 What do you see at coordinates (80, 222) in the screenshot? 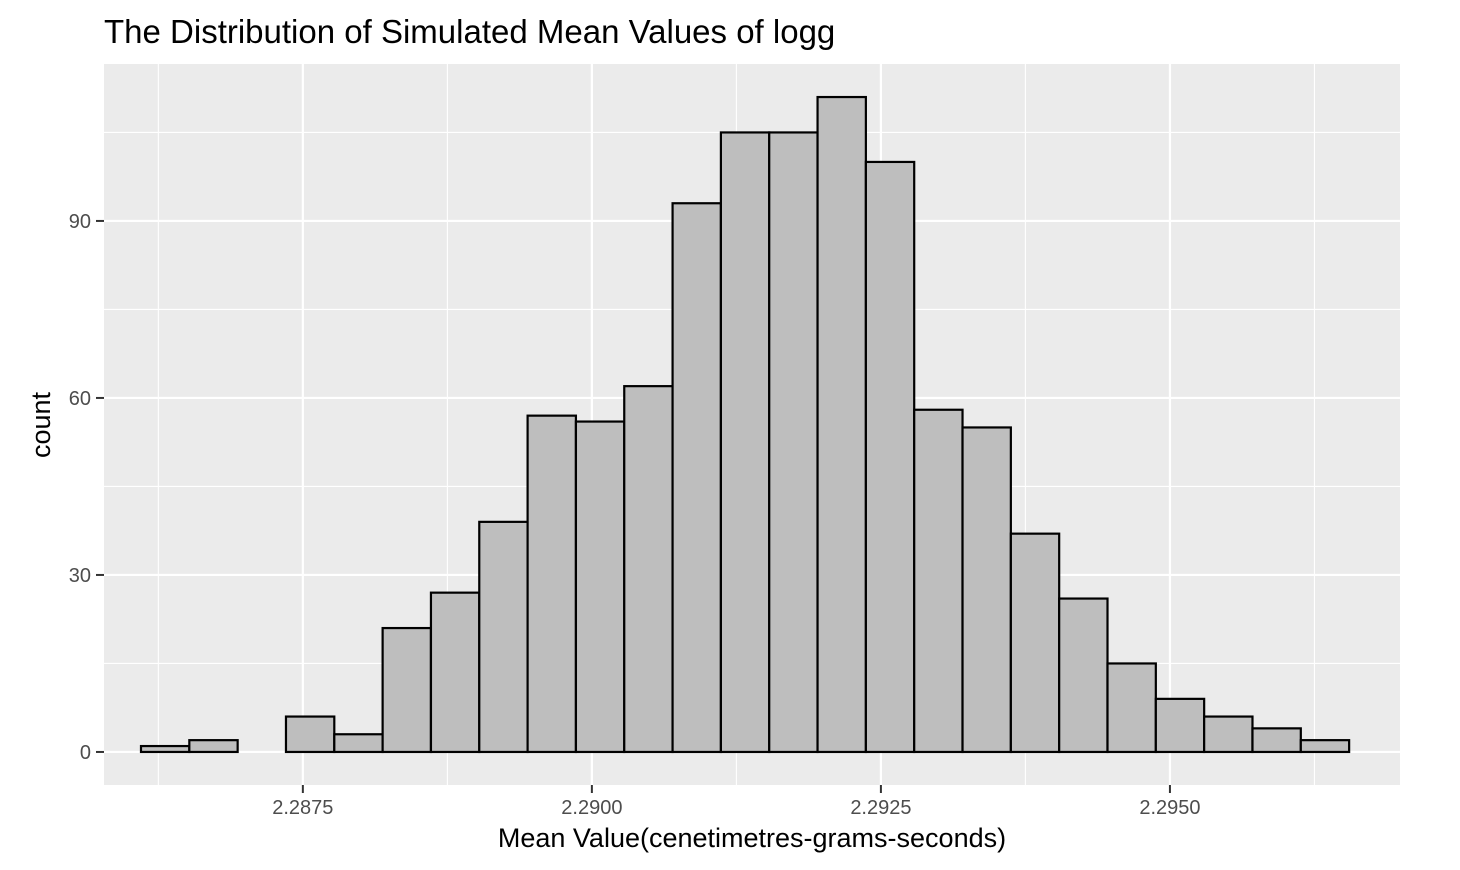
I see `y-tick-label: 90` at bounding box center [80, 222].